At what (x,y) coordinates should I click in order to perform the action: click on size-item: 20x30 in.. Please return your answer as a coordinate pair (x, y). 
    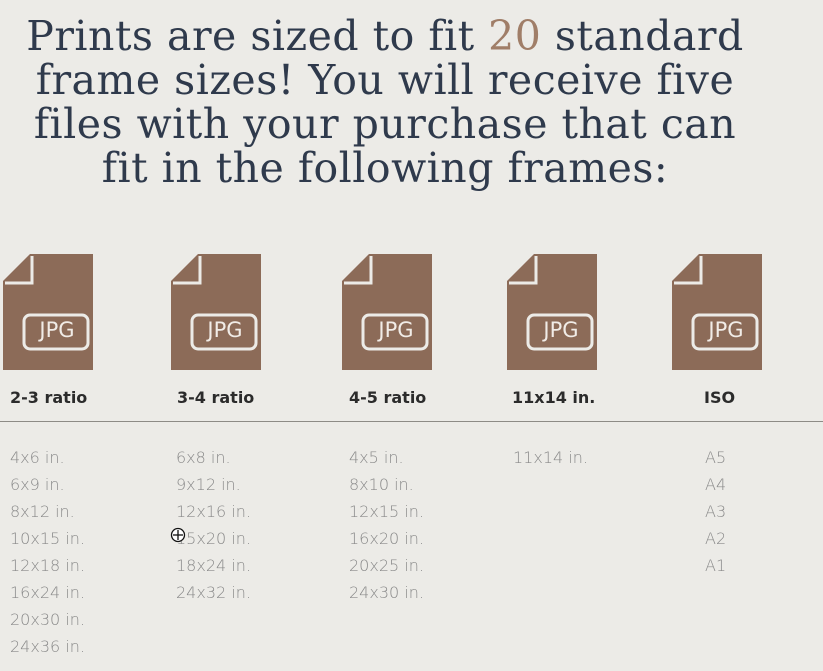
    Looking at the image, I should click on (47, 619).